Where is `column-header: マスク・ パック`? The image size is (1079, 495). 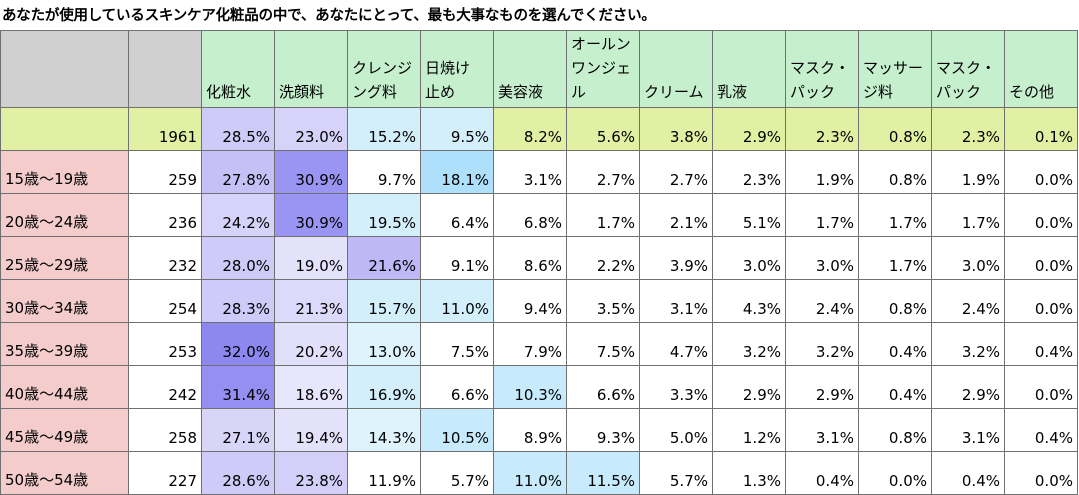 column-header: マスク・ パック is located at coordinates (822, 69).